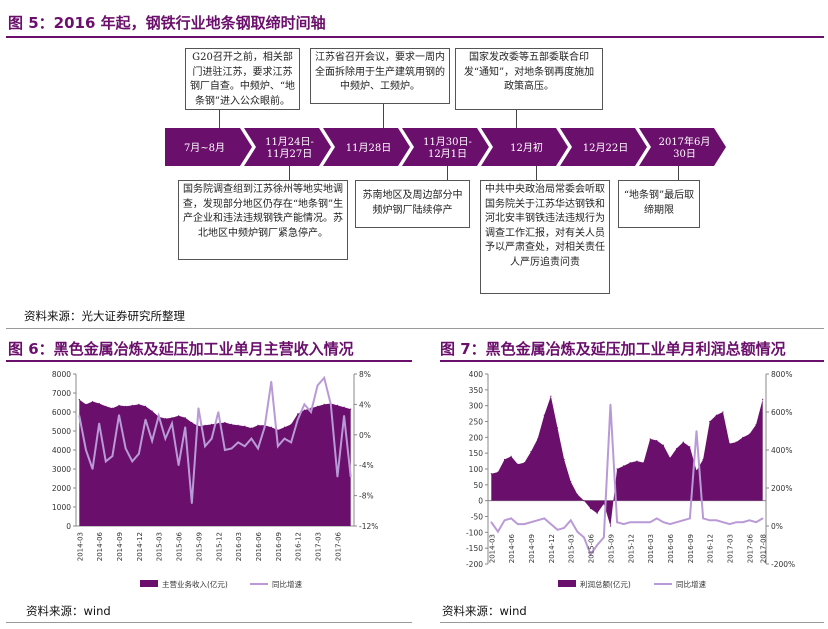  I want to click on tick-label-x: 2015-12, so click(219, 546).